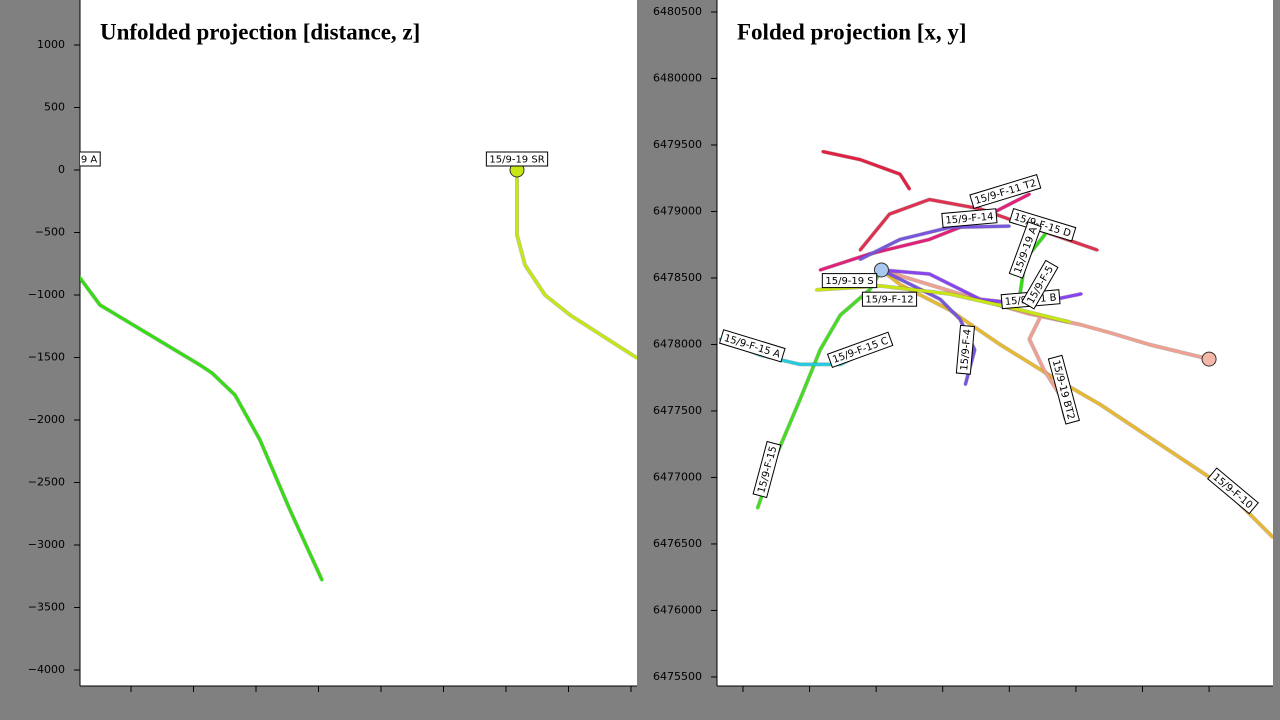 This screenshot has height=720, width=1280. I want to click on chart-title: Unfolded projection [distance, z], so click(260, 31).